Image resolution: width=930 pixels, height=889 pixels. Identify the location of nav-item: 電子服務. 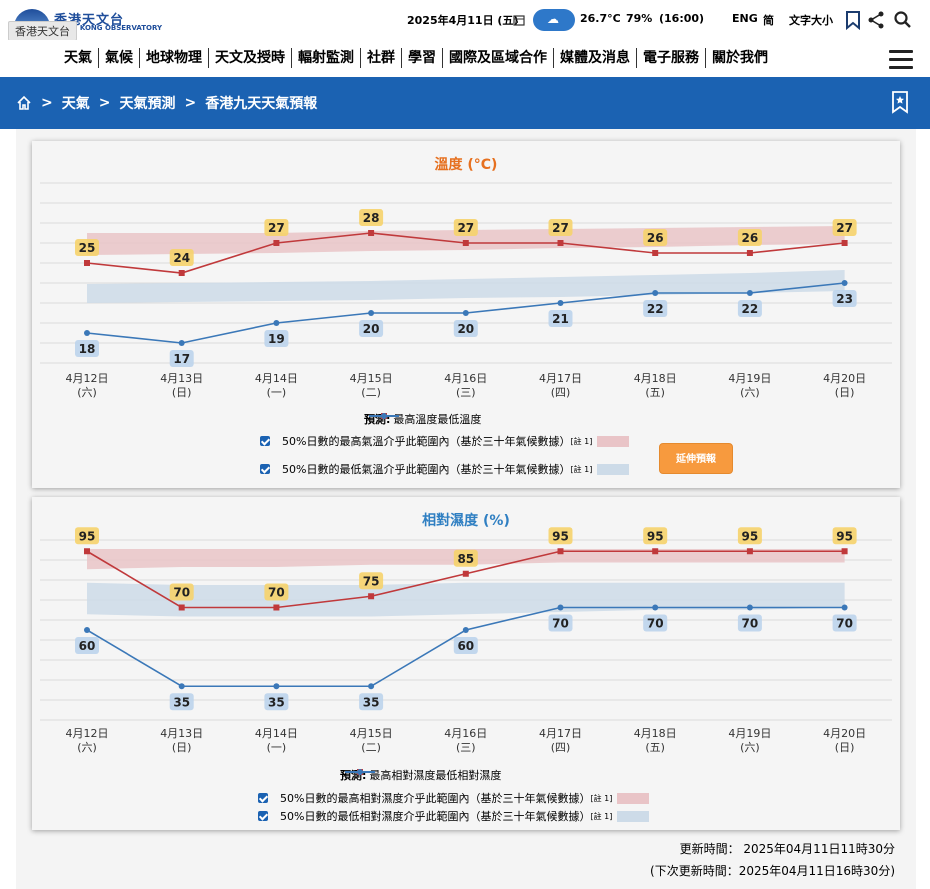
(671, 58).